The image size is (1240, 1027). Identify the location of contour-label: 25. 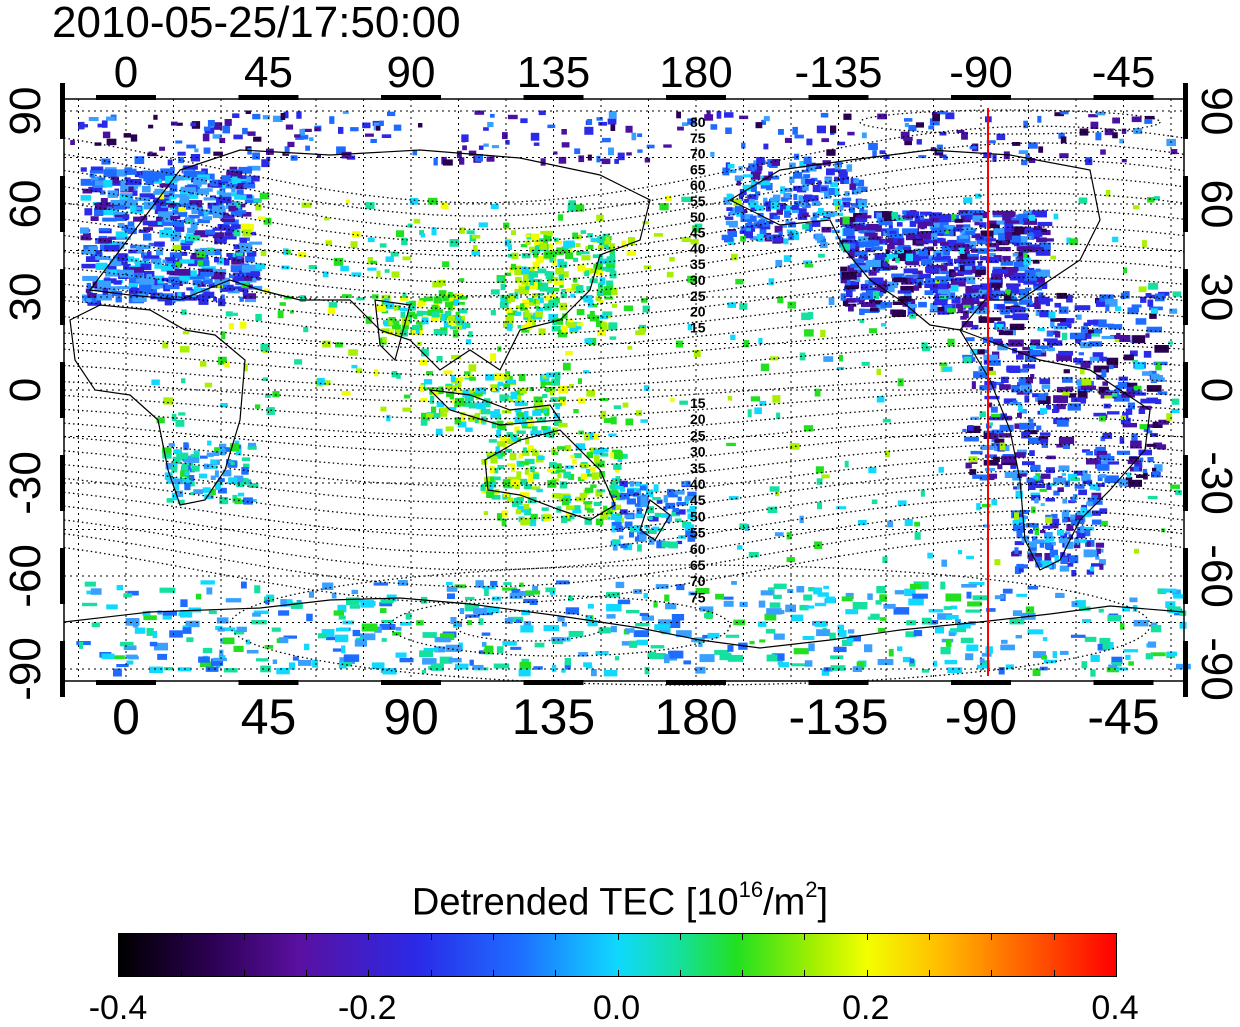
(698, 296).